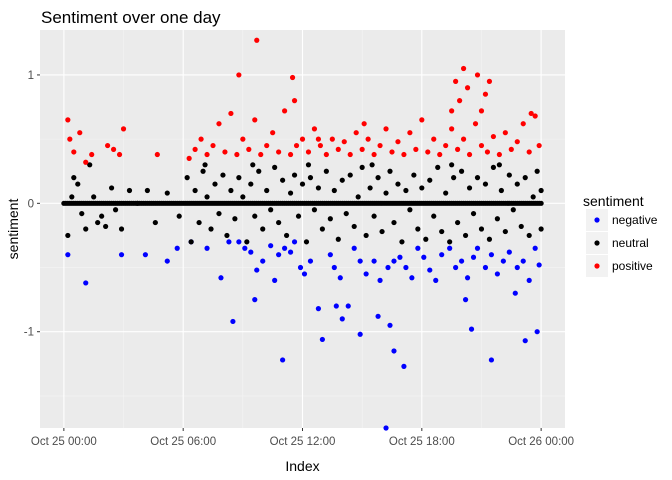 This screenshot has height=480, width=672. I want to click on legend-marker-neutral, so click(597, 243).